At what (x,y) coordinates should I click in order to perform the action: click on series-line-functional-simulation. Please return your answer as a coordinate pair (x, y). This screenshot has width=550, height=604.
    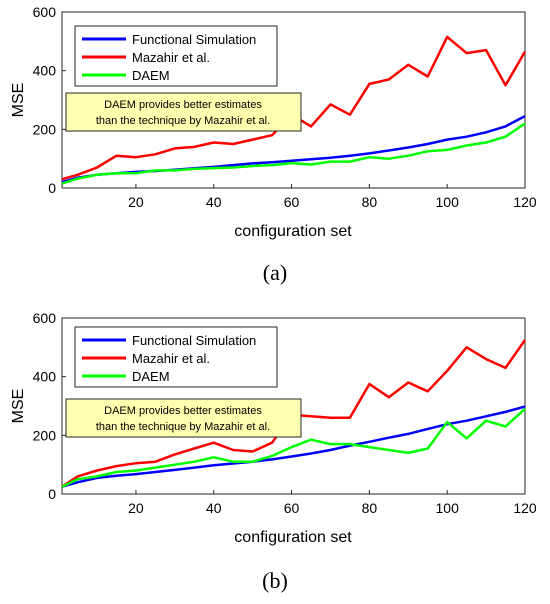
    Looking at the image, I should click on (293, 149).